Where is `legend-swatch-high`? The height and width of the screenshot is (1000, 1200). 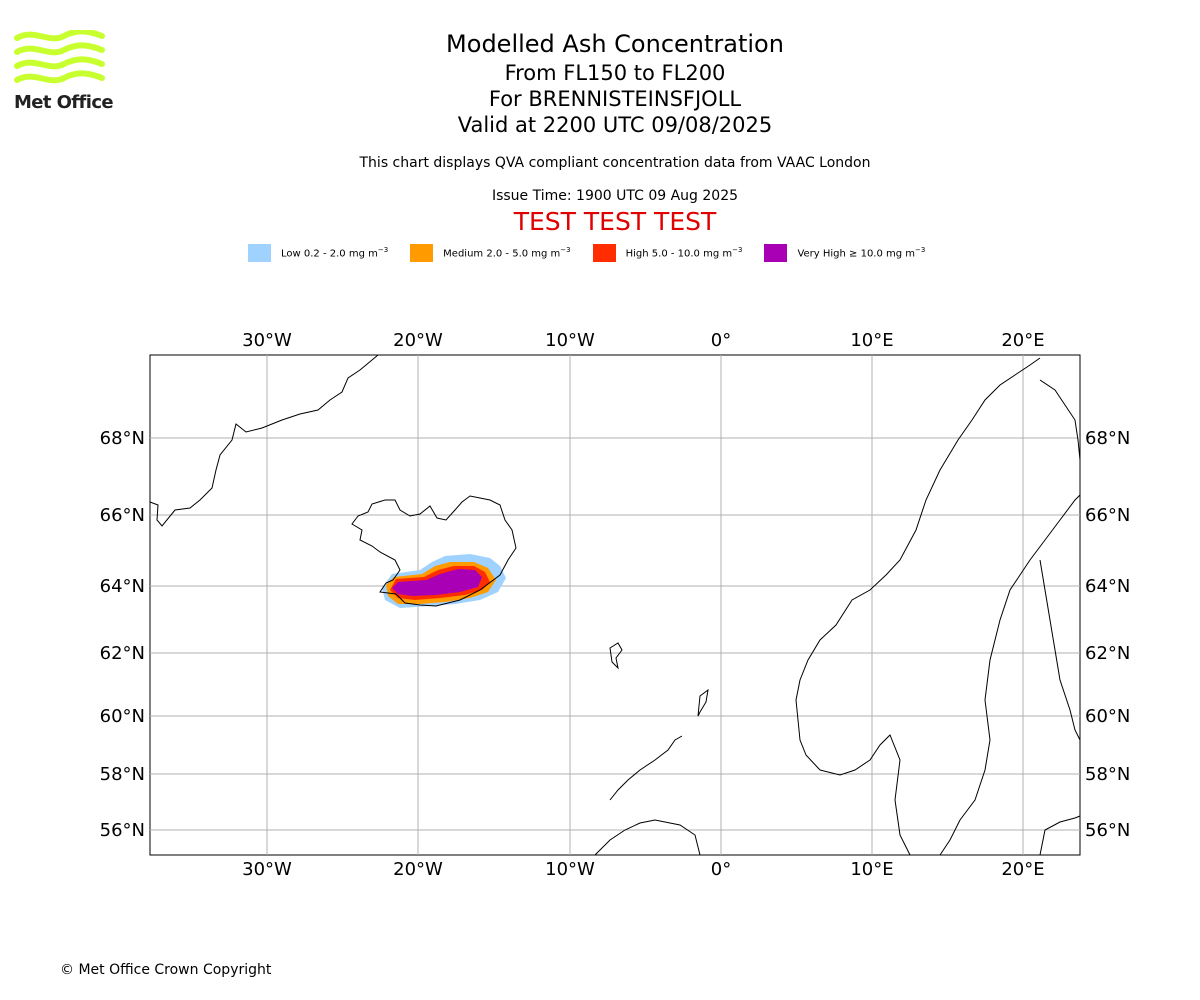
legend-swatch-high is located at coordinates (604, 253).